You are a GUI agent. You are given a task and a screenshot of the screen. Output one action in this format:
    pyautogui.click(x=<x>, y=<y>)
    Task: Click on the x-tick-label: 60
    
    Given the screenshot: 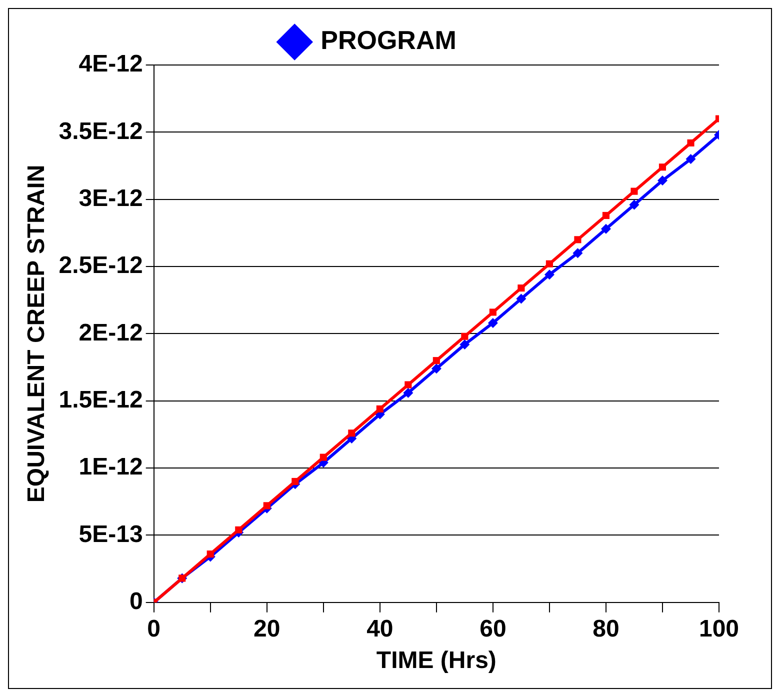 What is the action you would take?
    pyautogui.click(x=493, y=628)
    